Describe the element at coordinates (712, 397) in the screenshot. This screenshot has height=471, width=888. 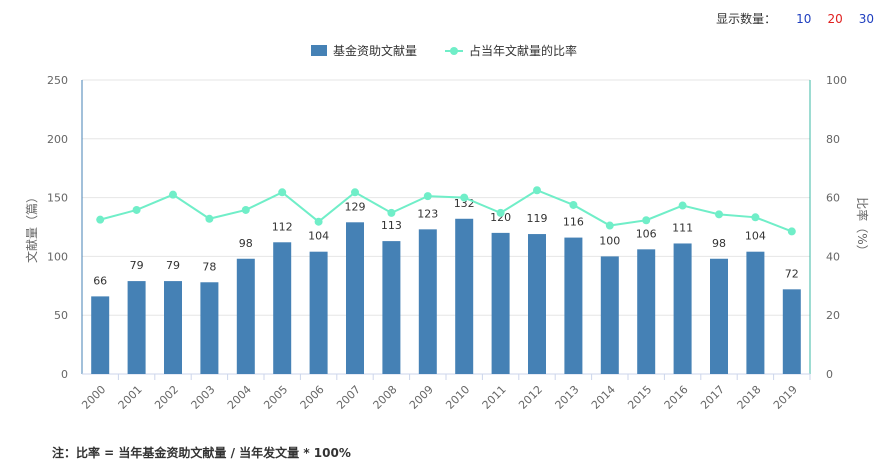
I see `x-tick-label: 2017` at that location.